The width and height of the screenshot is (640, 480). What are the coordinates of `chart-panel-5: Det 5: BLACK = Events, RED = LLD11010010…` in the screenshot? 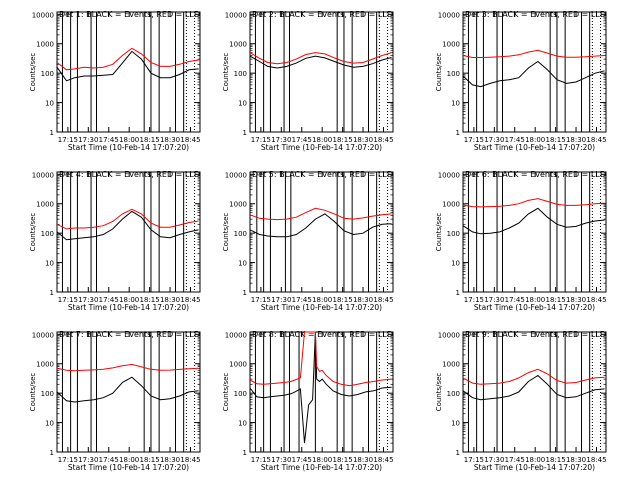 It's located at (308, 241).